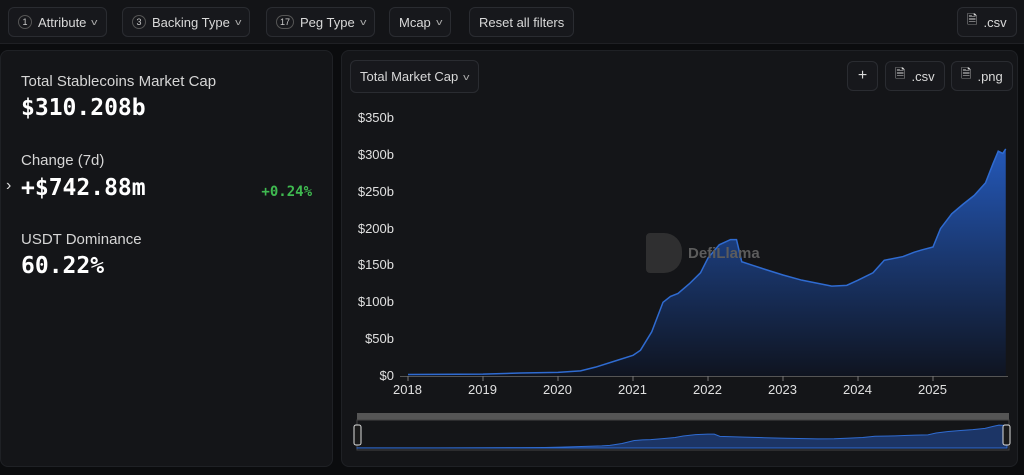 Image resolution: width=1024 pixels, height=475 pixels. I want to click on png-button: 🗎 .png, so click(982, 76).